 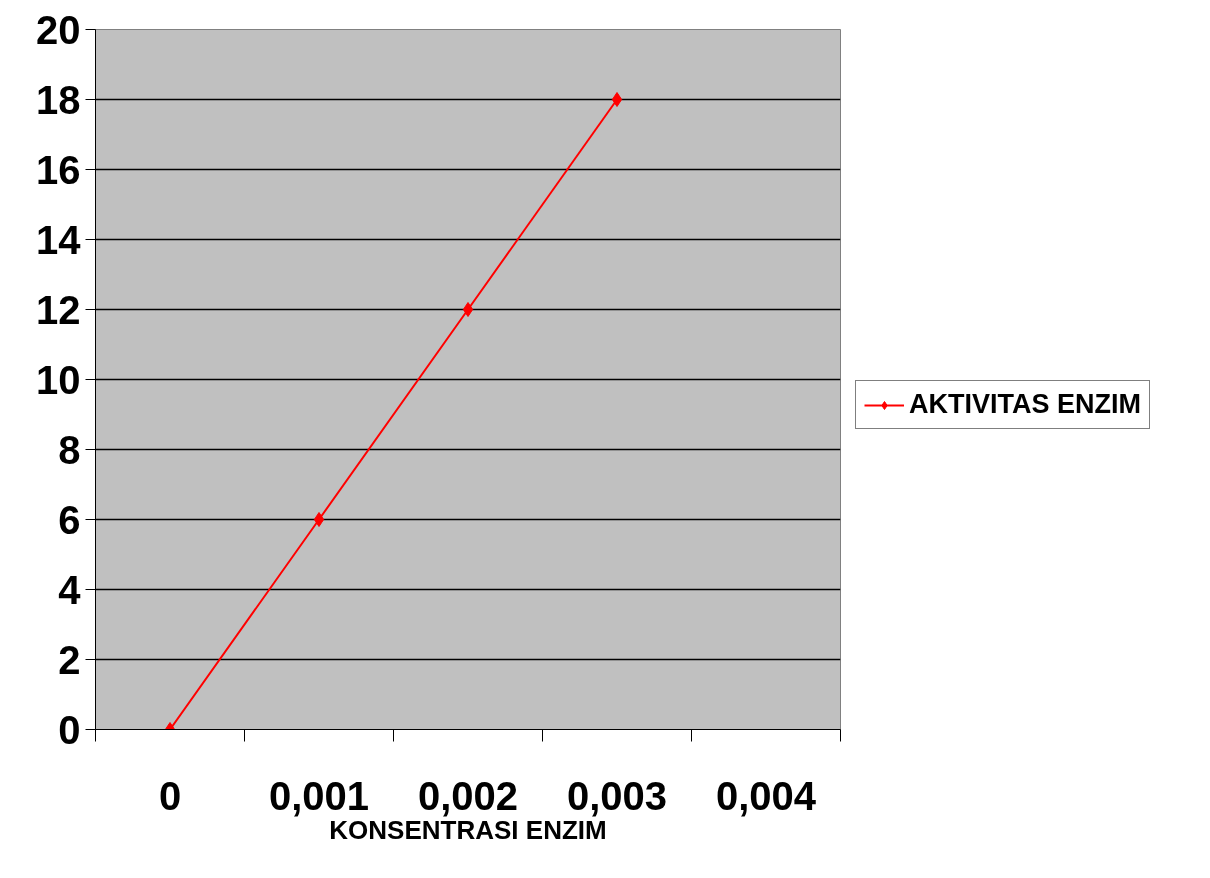 What do you see at coordinates (617, 795) in the screenshot?
I see `x-tick-label: 0,003` at bounding box center [617, 795].